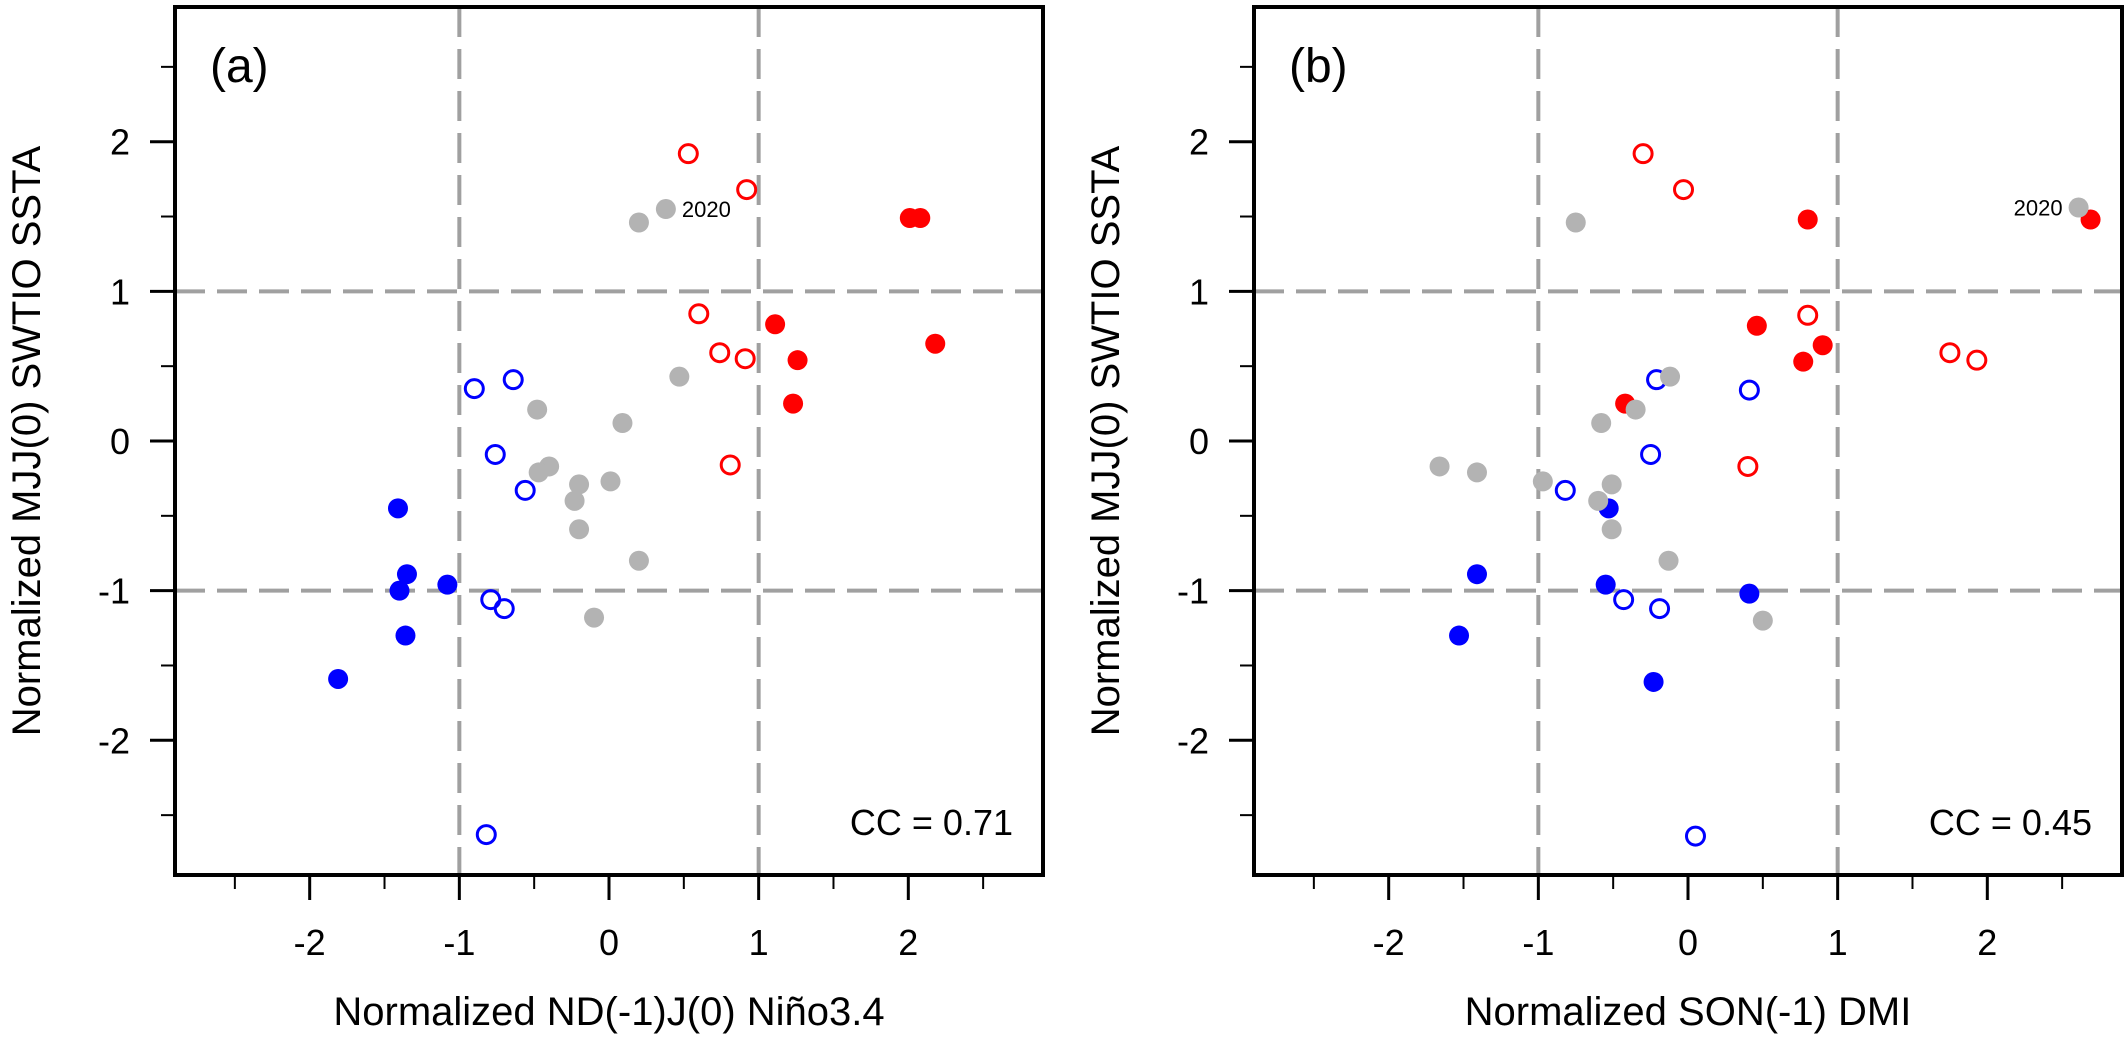  Describe the element at coordinates (1318, 66) in the screenshot. I see `panel-label: (b)` at that location.